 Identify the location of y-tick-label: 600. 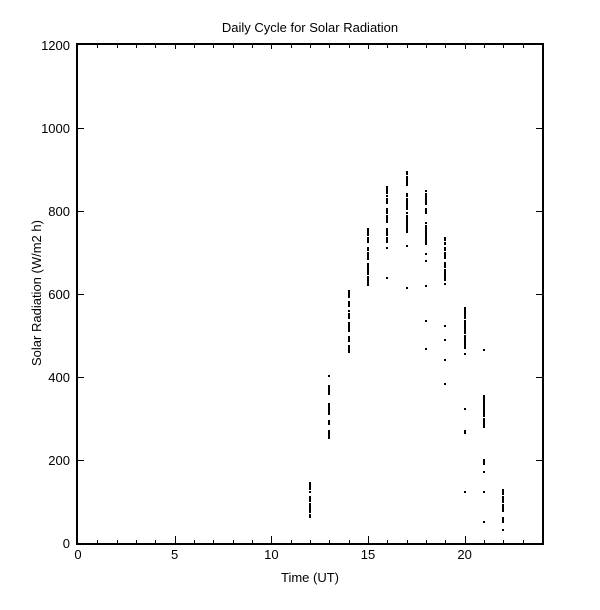
(59, 294).